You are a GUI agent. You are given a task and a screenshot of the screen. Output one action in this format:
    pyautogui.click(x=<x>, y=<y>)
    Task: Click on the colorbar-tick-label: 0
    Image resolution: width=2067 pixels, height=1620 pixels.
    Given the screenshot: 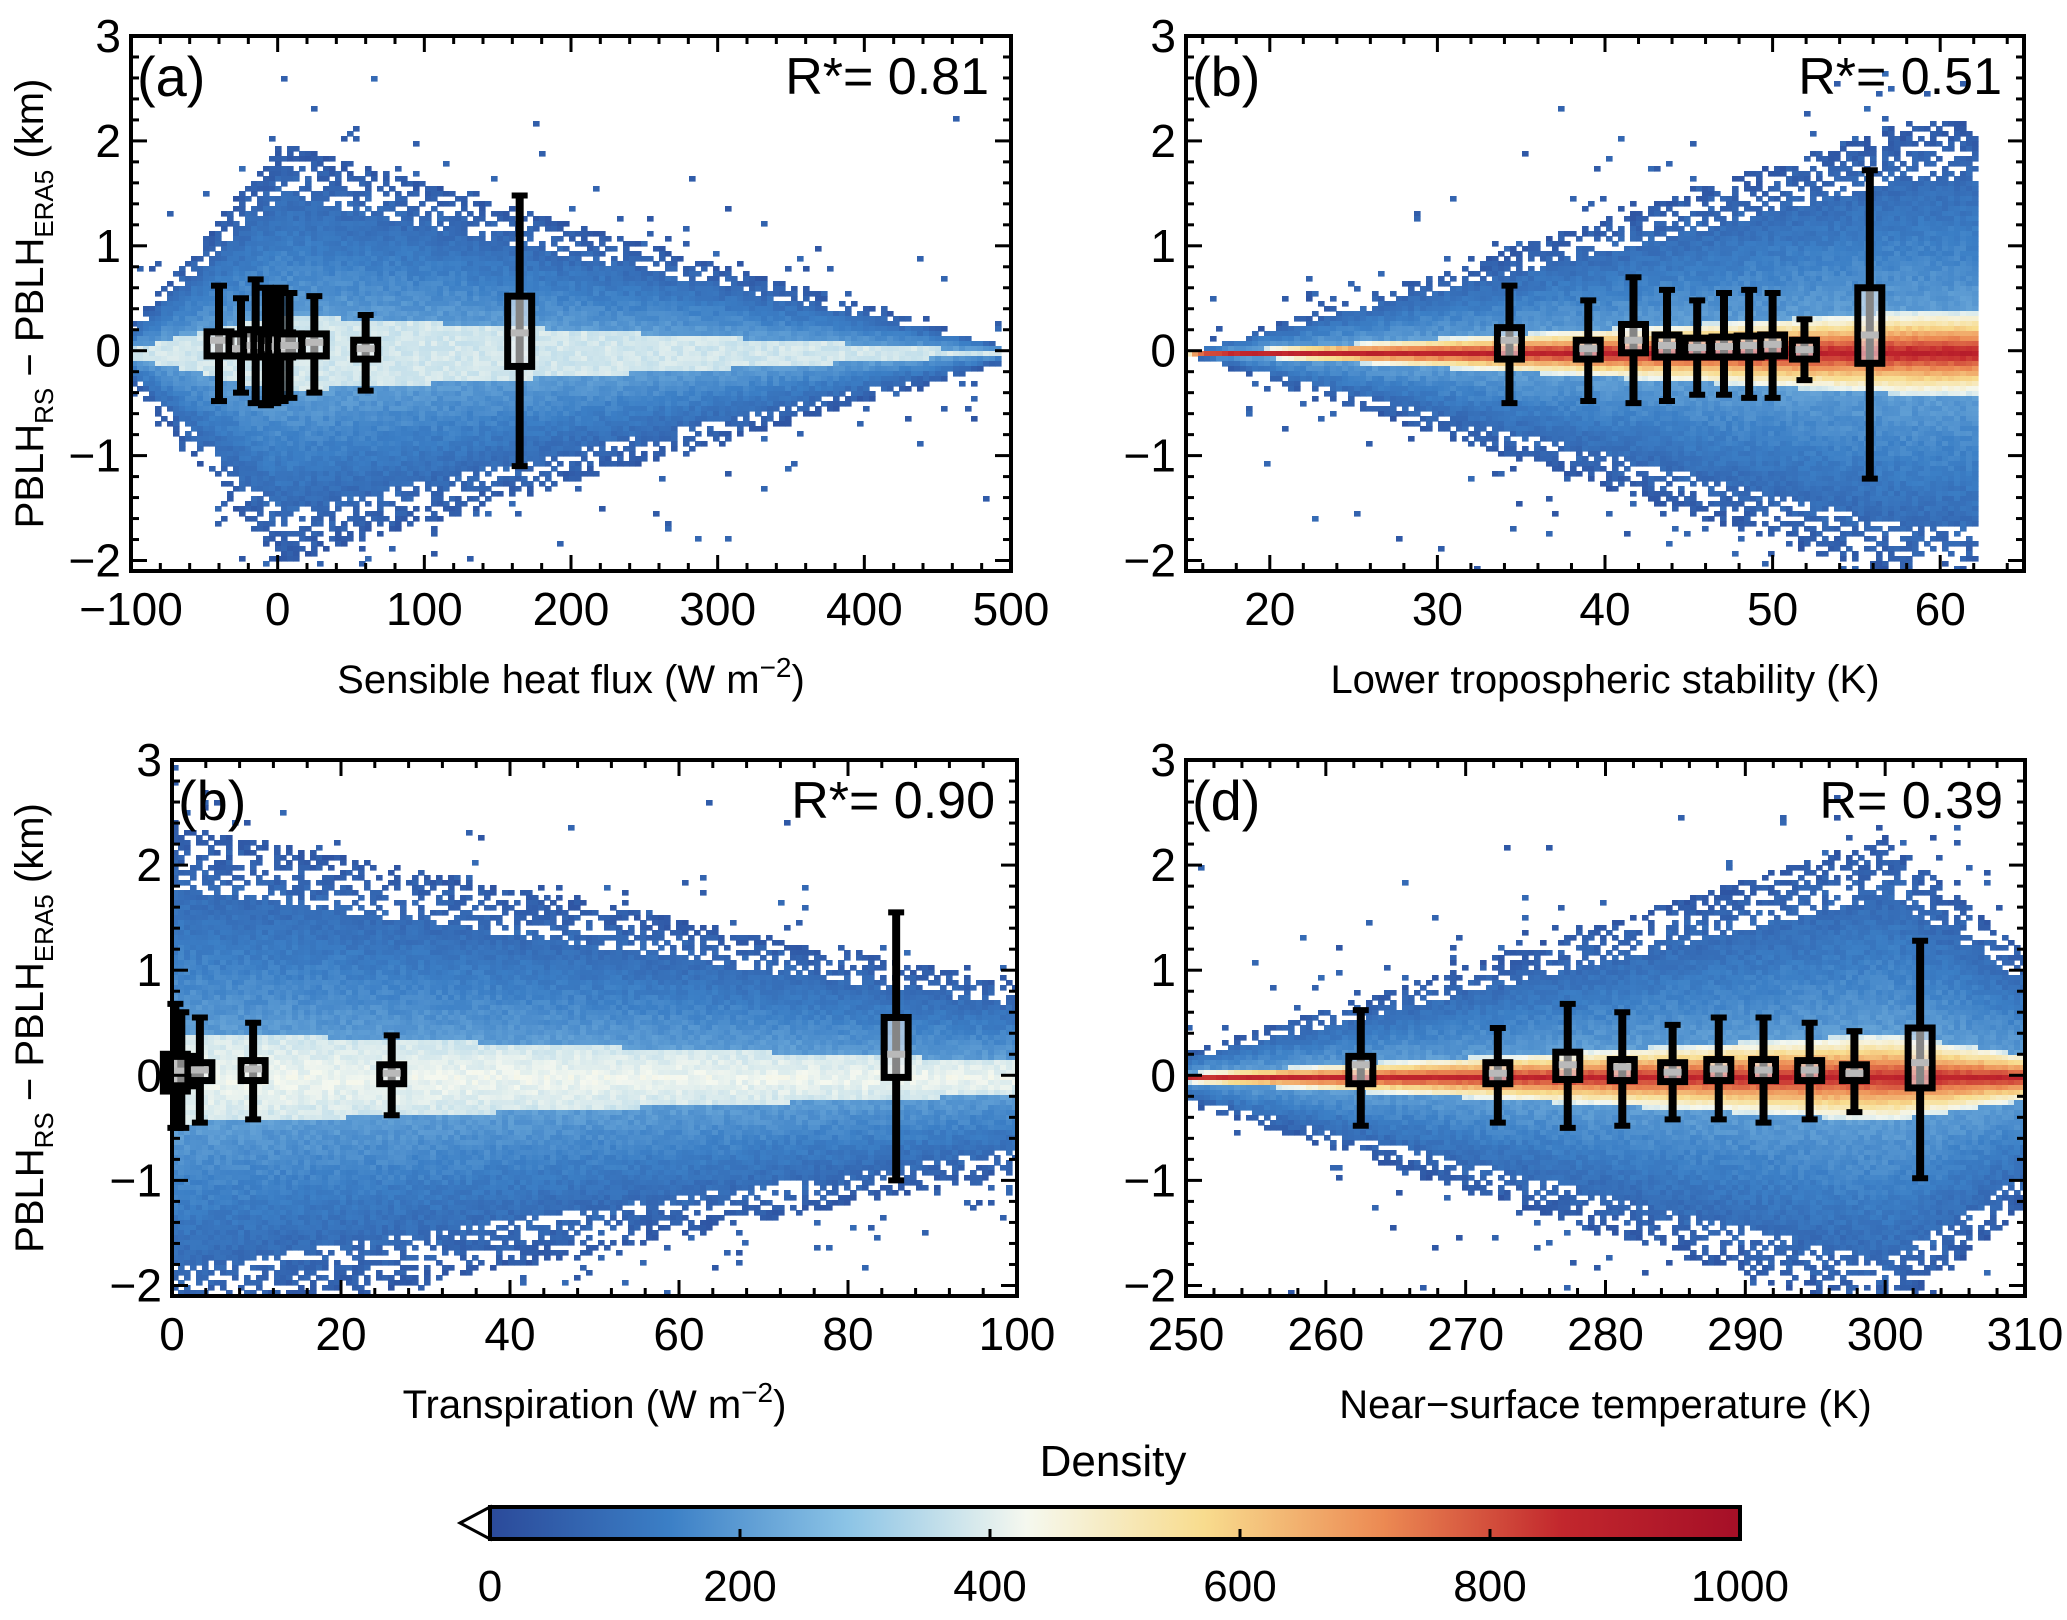 What is the action you would take?
    pyautogui.click(x=490, y=1586)
    